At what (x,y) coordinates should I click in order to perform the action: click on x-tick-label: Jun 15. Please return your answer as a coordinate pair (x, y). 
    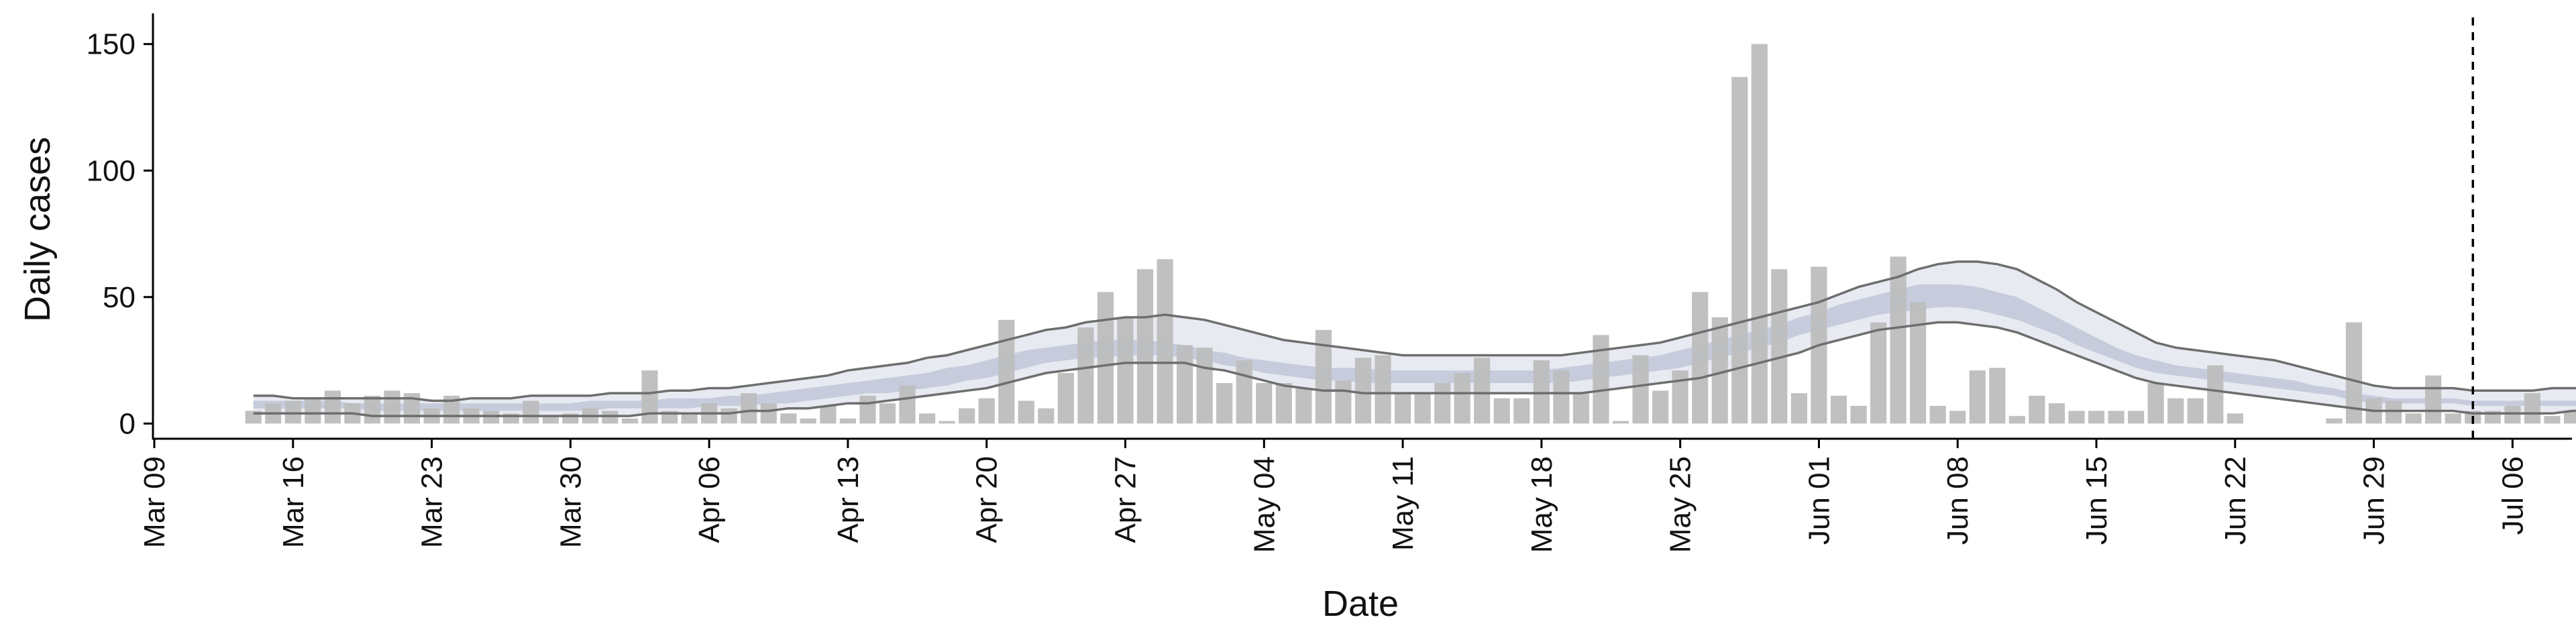
    Looking at the image, I should click on (2096, 500).